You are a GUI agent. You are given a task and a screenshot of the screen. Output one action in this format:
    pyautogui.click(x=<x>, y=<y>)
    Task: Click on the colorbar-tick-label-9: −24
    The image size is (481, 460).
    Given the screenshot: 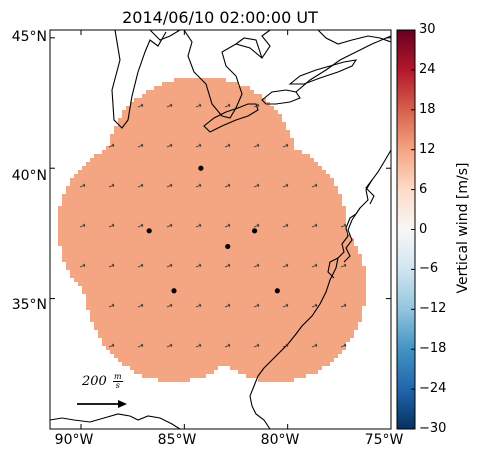 What is the action you would take?
    pyautogui.click(x=433, y=389)
    